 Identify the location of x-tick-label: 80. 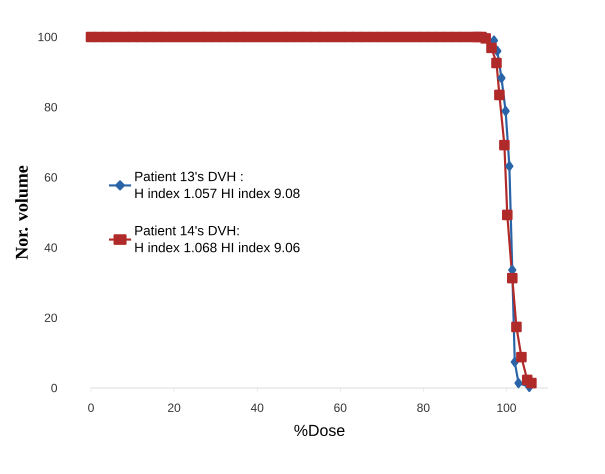
(423, 408).